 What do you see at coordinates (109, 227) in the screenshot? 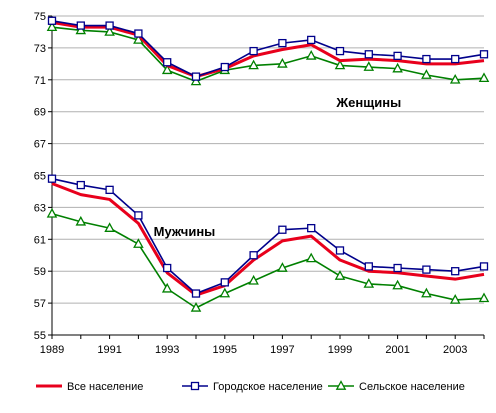
I see `point-men-5-1991` at bounding box center [109, 227].